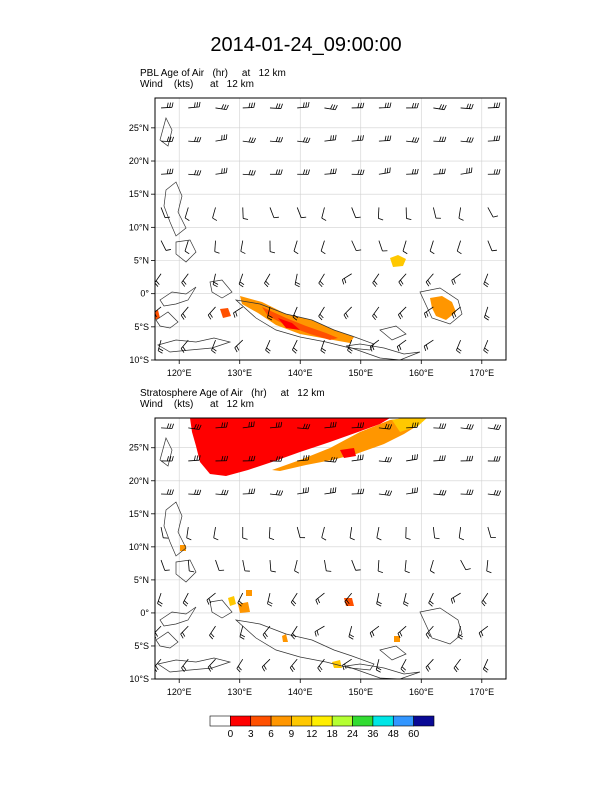 The height and width of the screenshot is (792, 612). Describe the element at coordinates (141, 327) in the screenshot. I see `lat-tick-label: 5°S` at that location.